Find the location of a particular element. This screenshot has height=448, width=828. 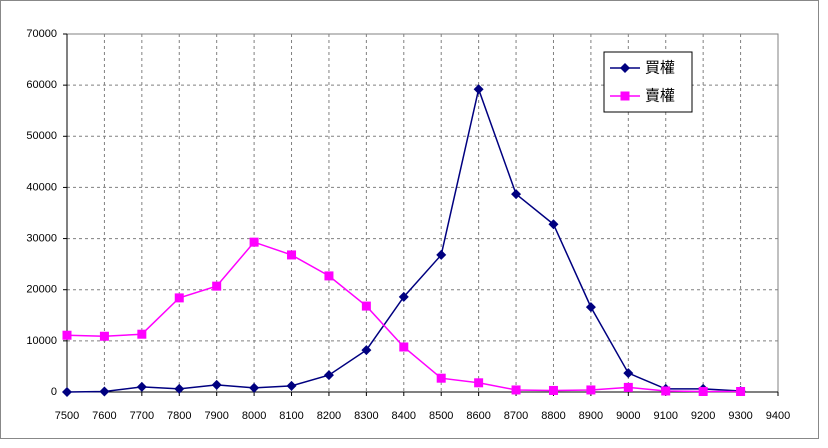

legend-label: 買權 is located at coordinates (660, 68).